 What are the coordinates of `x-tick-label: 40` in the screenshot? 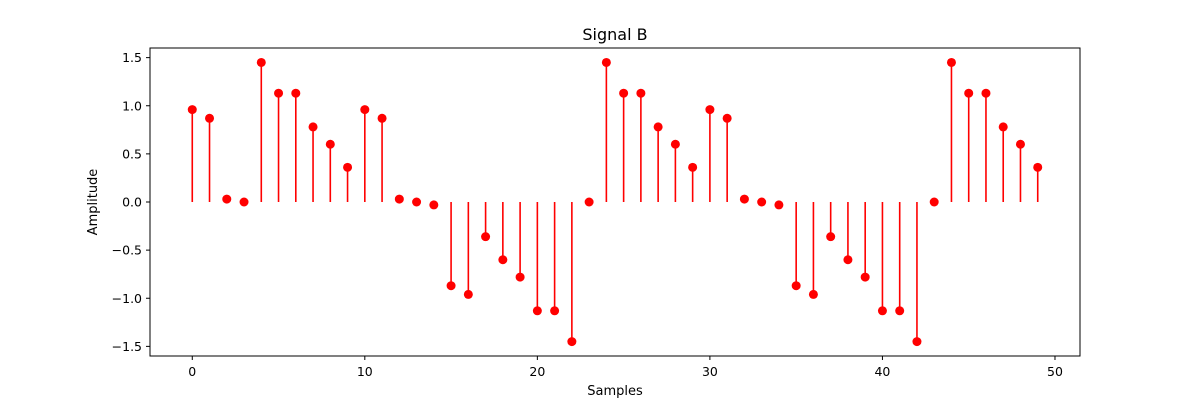 It's located at (882, 371).